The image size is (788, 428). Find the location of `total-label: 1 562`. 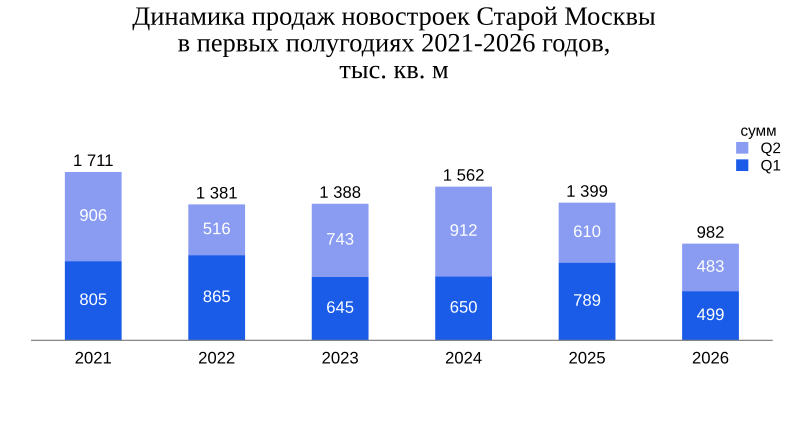

total-label: 1 562 is located at coordinates (464, 175).